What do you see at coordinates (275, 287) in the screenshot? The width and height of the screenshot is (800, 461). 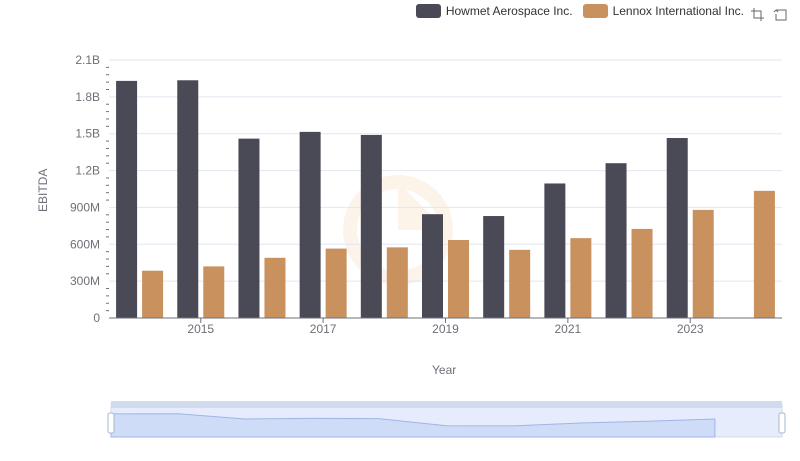 I see `bar-lennox-2016` at bounding box center [275, 287].